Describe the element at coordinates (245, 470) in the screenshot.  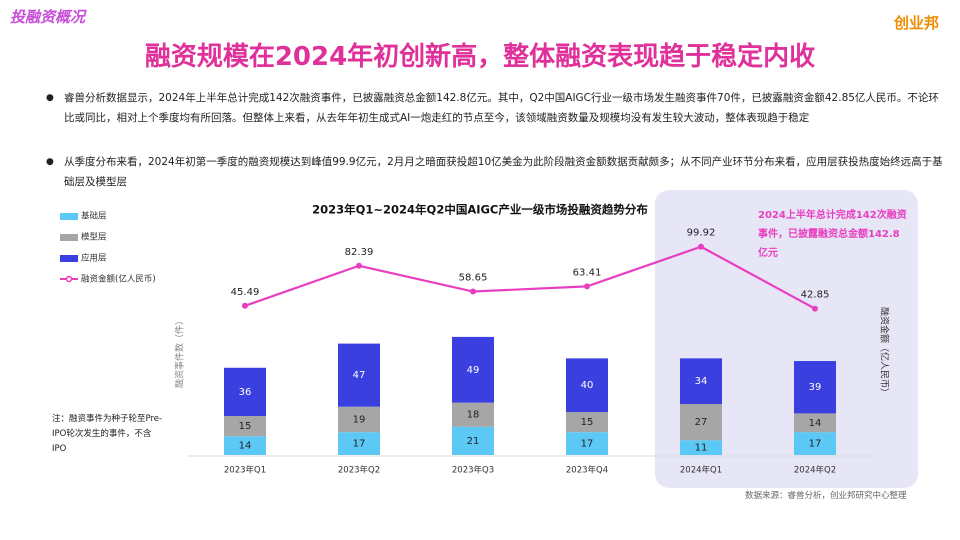
I see `x-tick-label: 2023年Q1` at that location.